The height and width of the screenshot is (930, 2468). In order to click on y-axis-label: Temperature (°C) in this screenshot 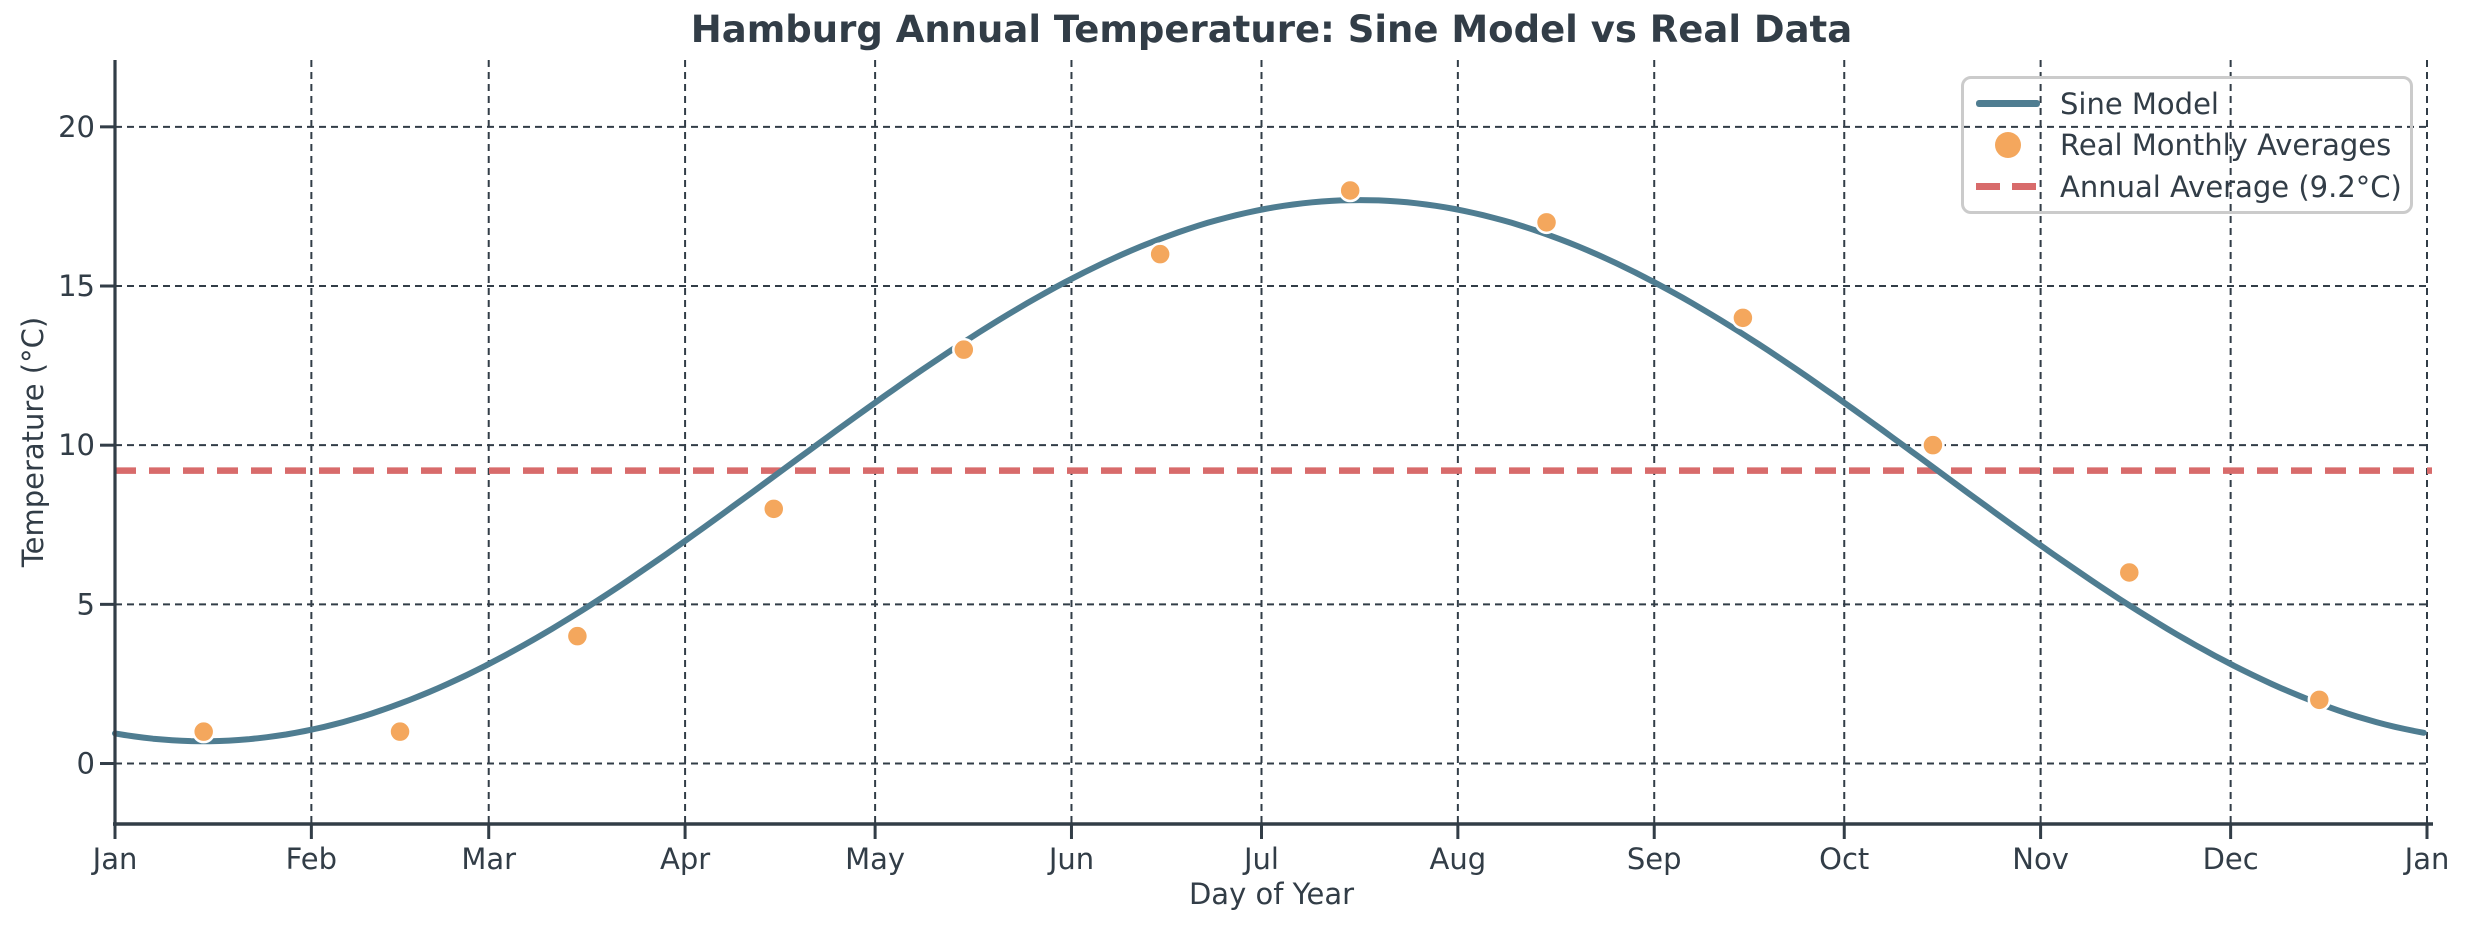, I will do `click(33, 442)`.